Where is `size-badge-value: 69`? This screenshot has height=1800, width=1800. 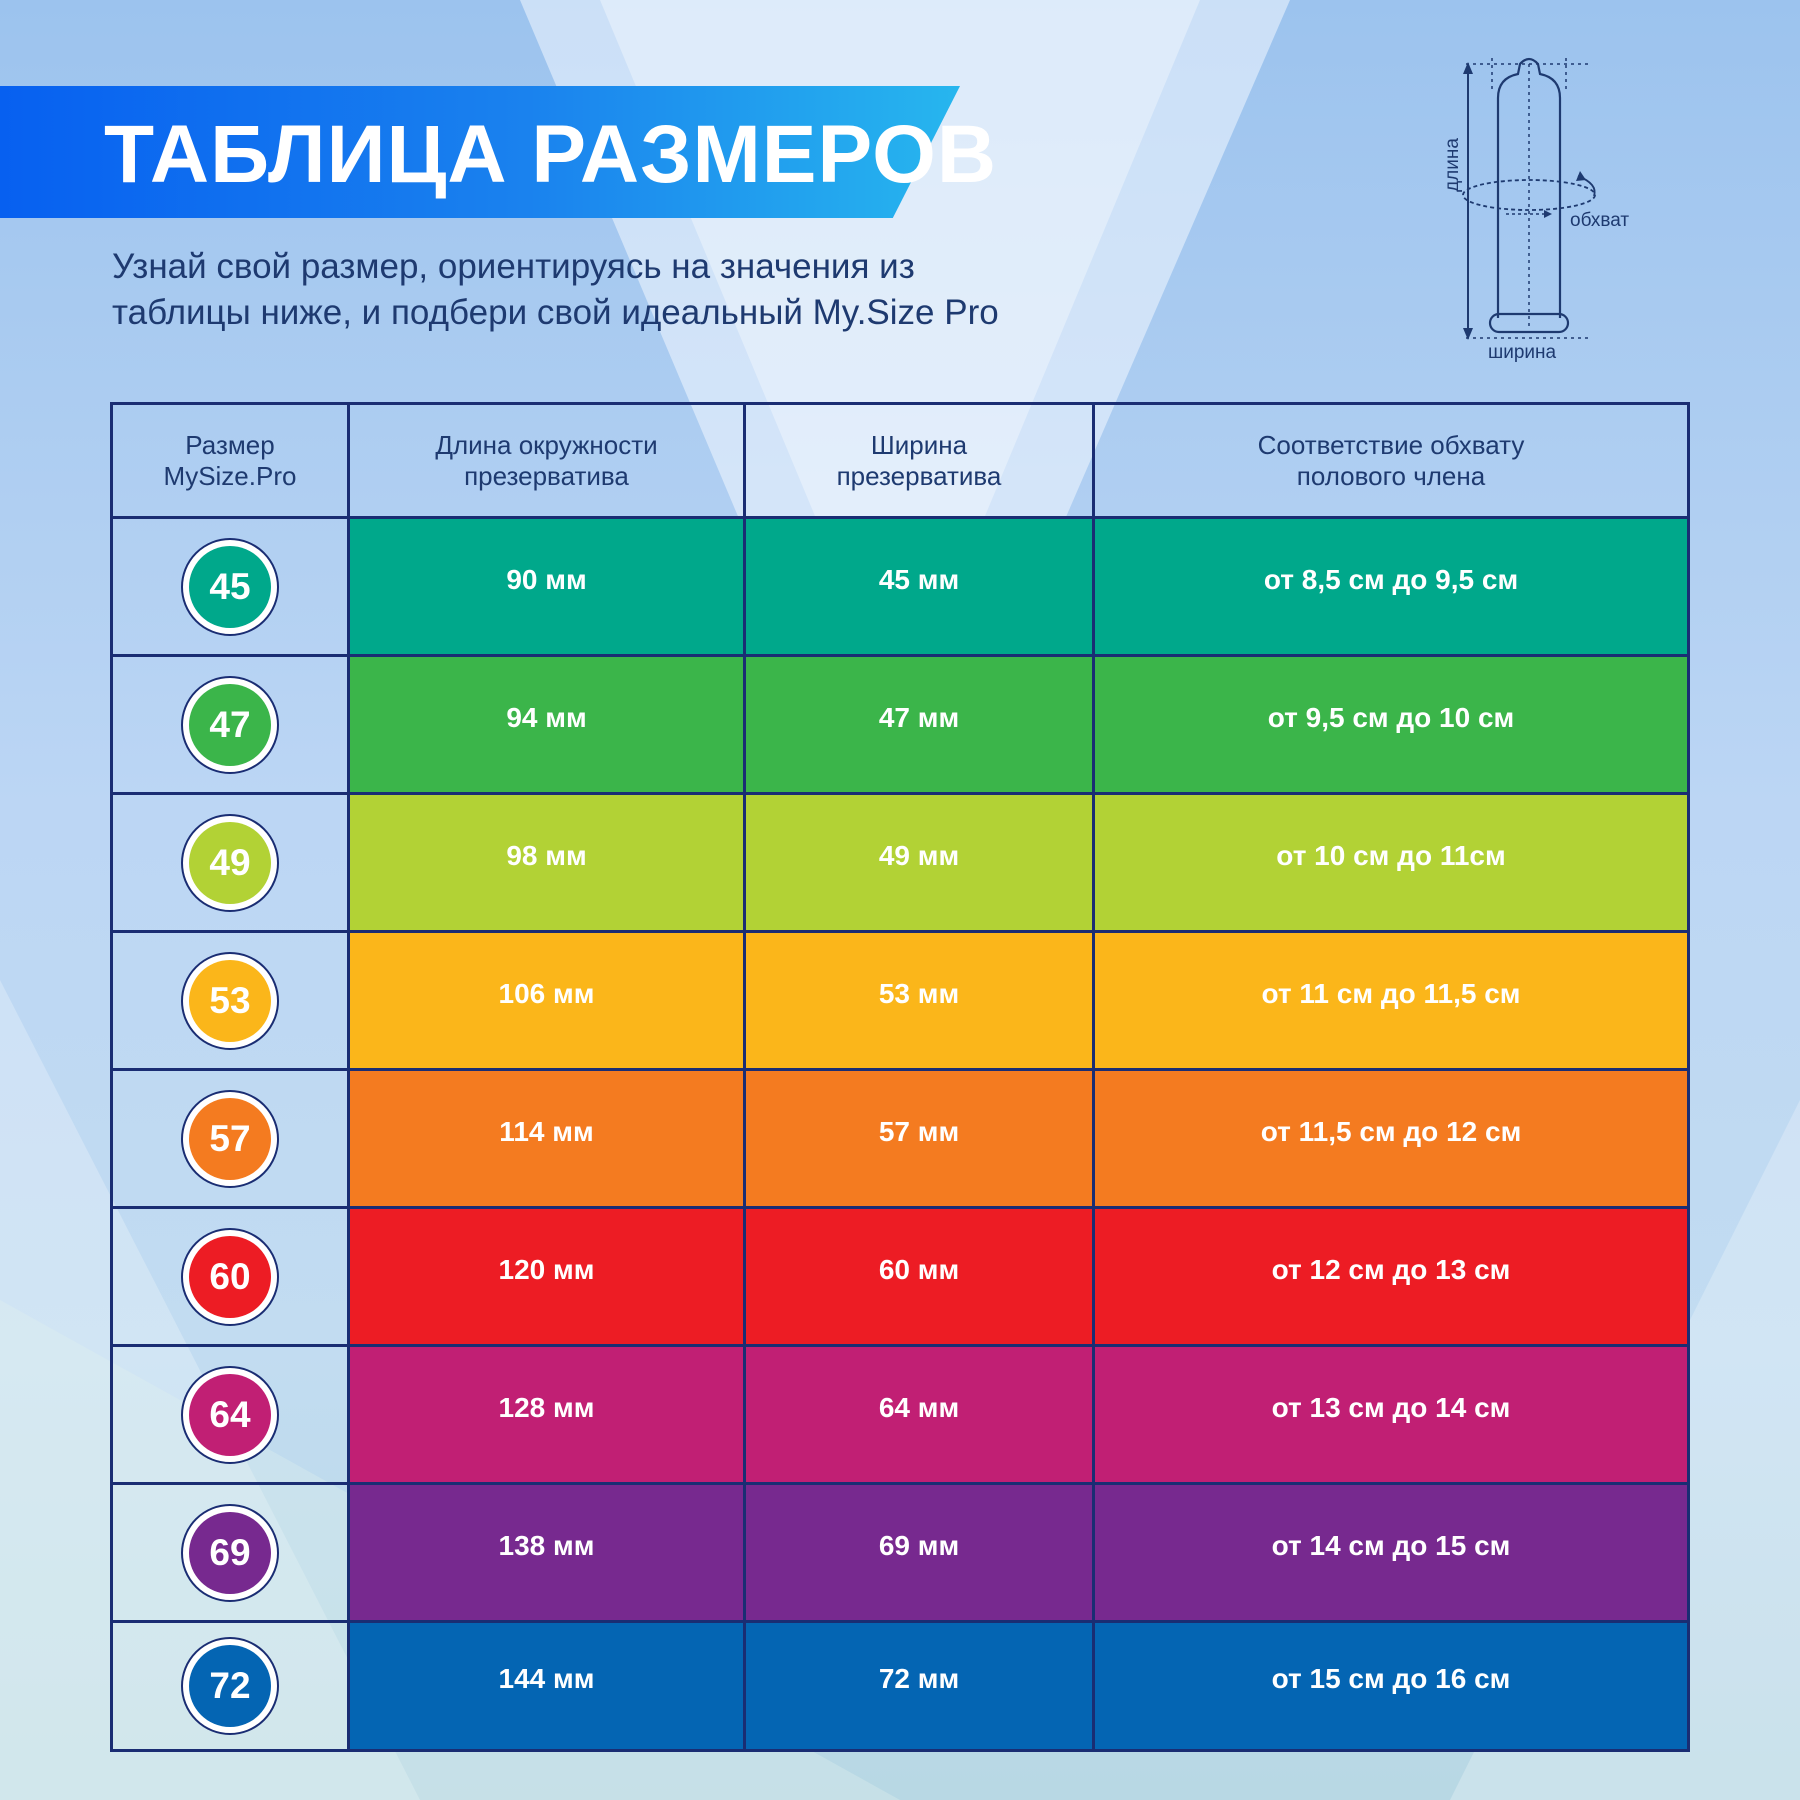
size-badge-value: 69 is located at coordinates (230, 1552).